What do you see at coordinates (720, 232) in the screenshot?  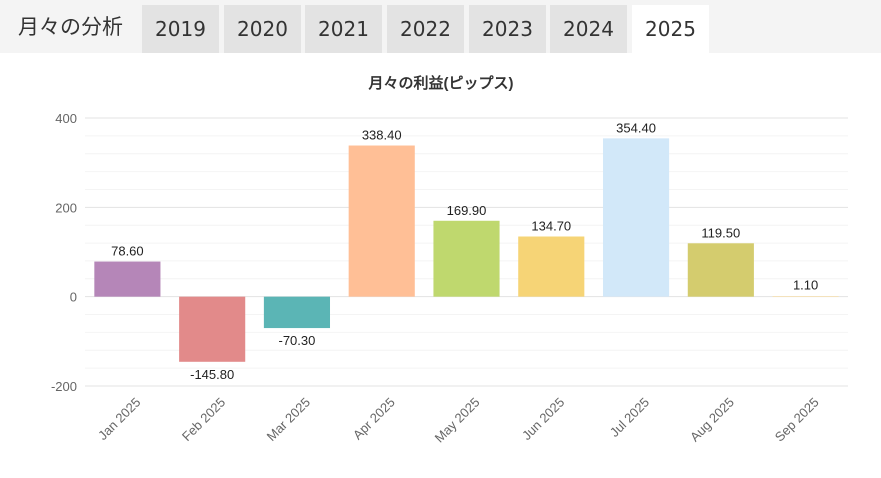 I see `data-label: 119.50` at bounding box center [720, 232].